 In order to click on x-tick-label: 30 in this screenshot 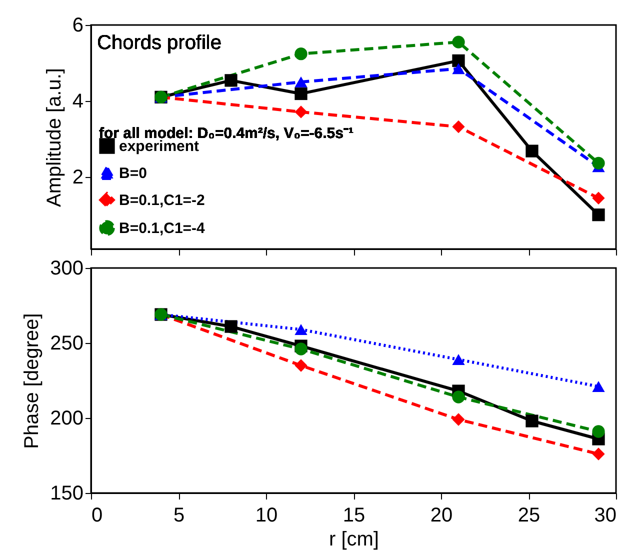, I will do `click(605, 515)`.